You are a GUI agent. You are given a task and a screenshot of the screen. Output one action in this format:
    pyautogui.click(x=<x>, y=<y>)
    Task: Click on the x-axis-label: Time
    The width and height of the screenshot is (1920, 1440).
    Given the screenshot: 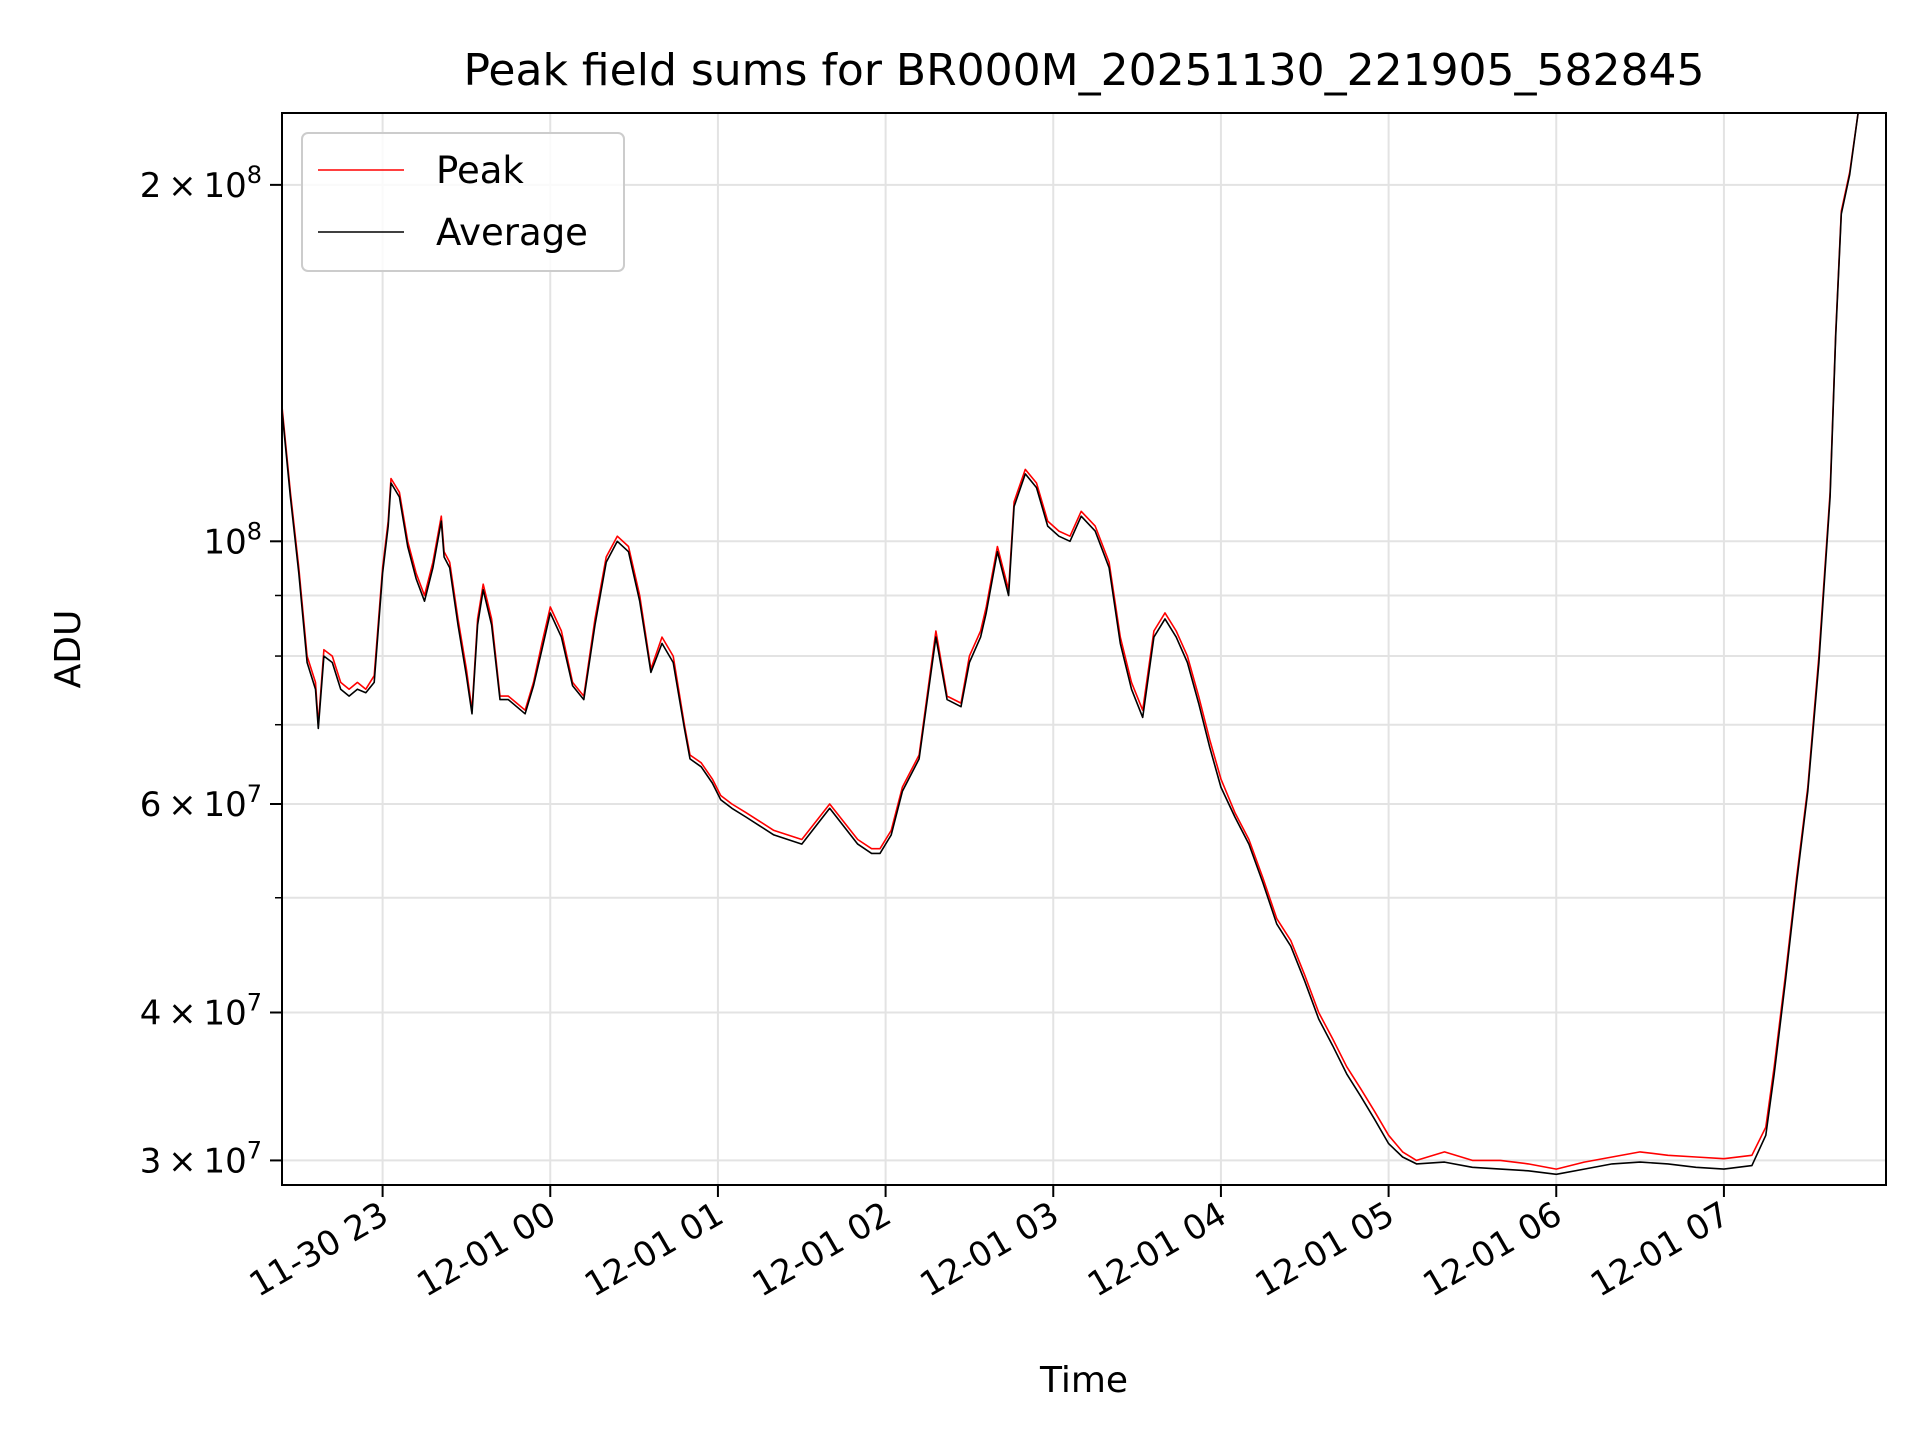 What is the action you would take?
    pyautogui.click(x=1083, y=1380)
    